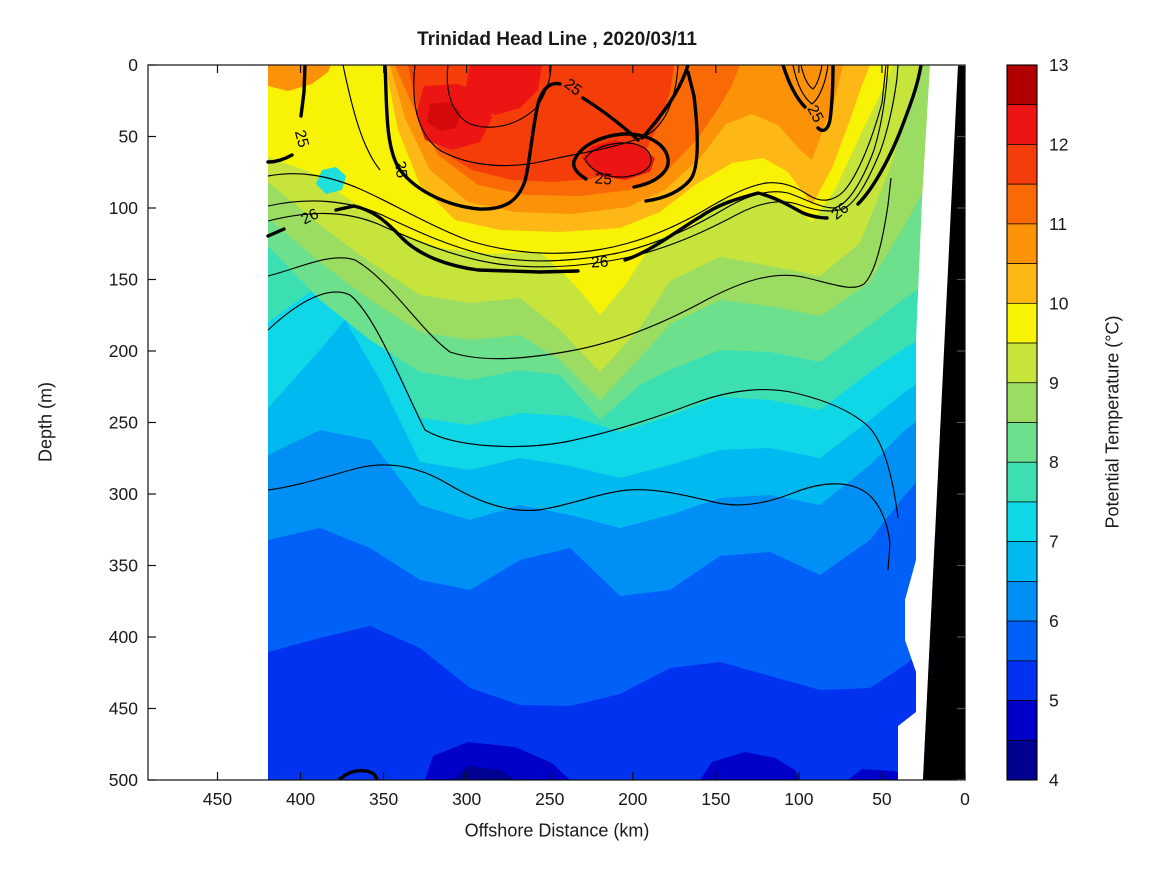 The height and width of the screenshot is (875, 1167). Describe the element at coordinates (123, 780) in the screenshot. I see `y-tick-label: 500` at that location.